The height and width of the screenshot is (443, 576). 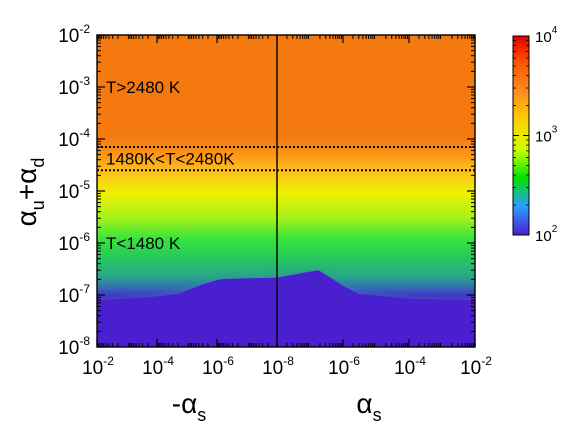 What do you see at coordinates (38, 205) in the screenshot?
I see `y-axis-title-subscript-1: u` at bounding box center [38, 205].